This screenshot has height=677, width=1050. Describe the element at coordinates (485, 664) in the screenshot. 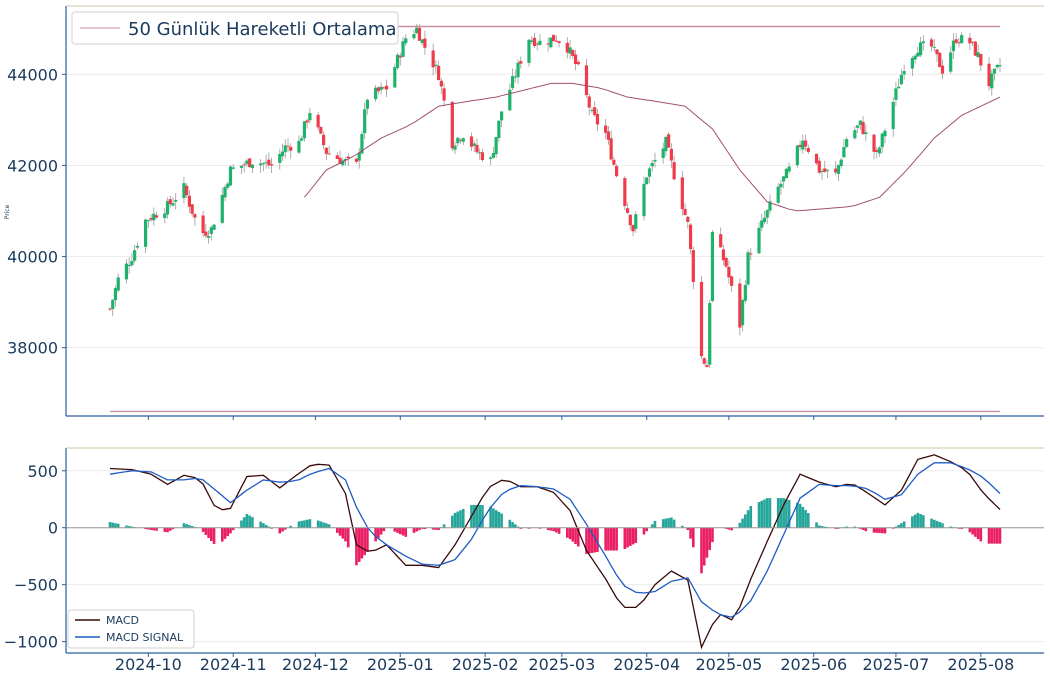

I see `macd-x-tick-label: 2025-02` at that location.